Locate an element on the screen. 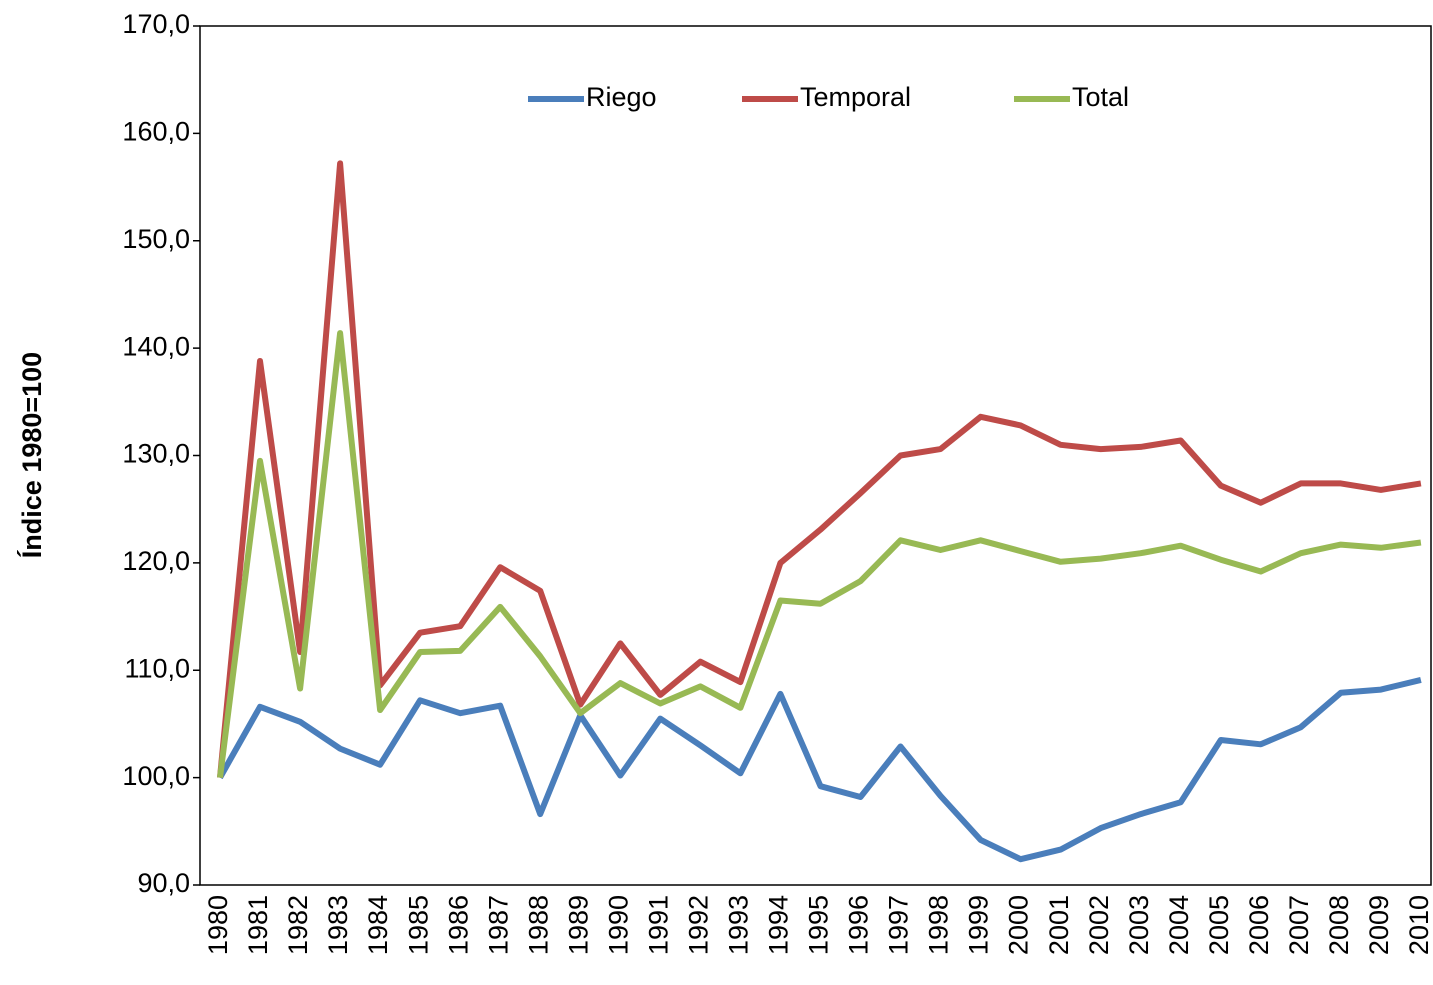 This screenshot has width=1433, height=985. x-tick-label: 2007 is located at coordinates (1299, 925).